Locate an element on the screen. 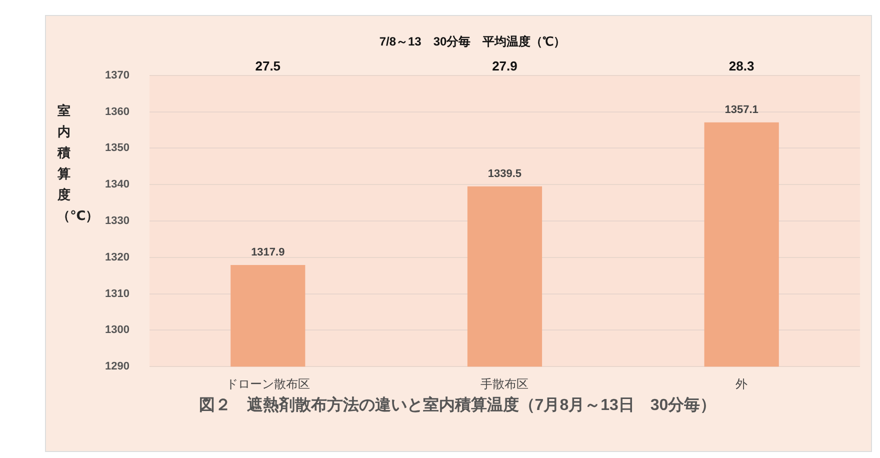 The width and height of the screenshot is (880, 458). caption: 図２ 遮熱剤散布方法の違いと室内積算温度（7月8月～13日 30分毎） is located at coordinates (458, 405).